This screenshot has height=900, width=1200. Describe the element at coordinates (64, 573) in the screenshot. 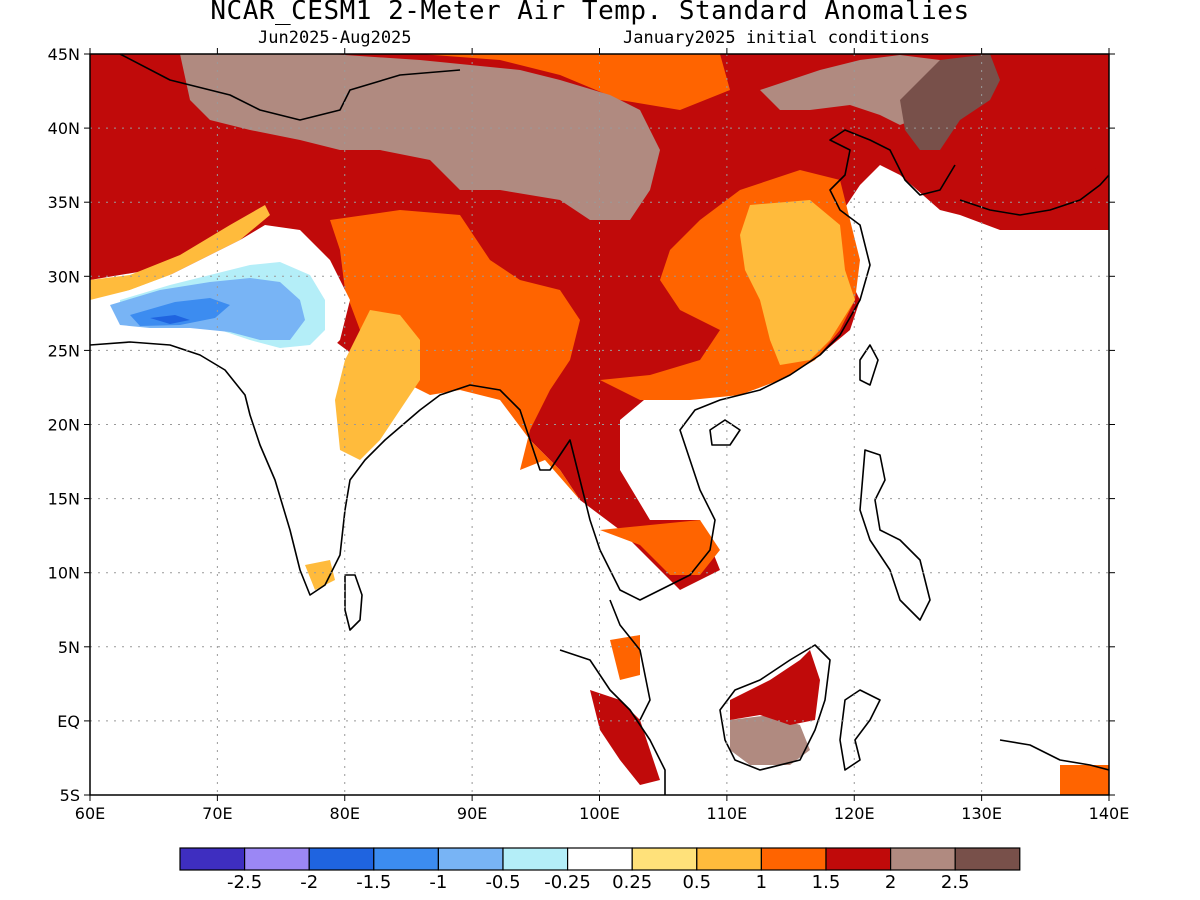

I see `lat-tick-label: 10N` at that location.